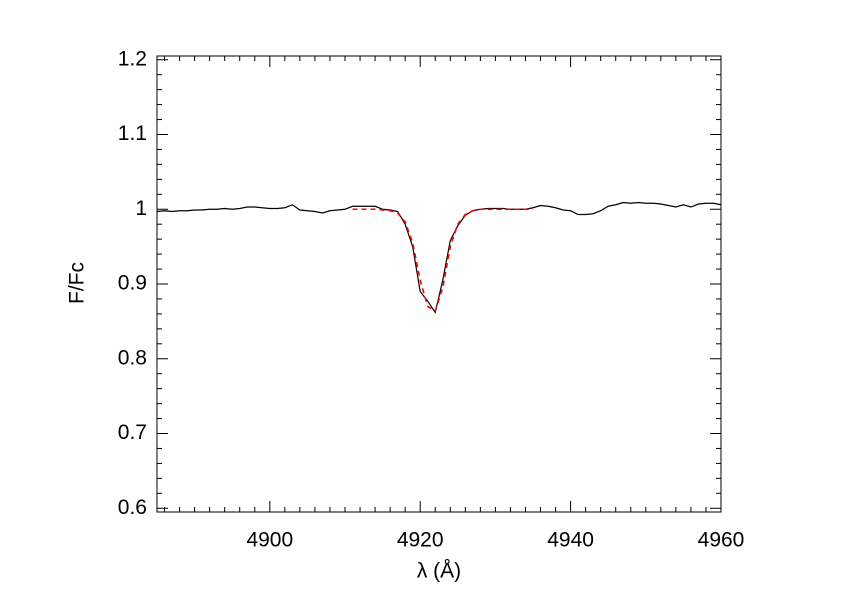 The width and height of the screenshot is (850, 602). I want to click on y-axis-label: F/Fc, so click(77, 283).